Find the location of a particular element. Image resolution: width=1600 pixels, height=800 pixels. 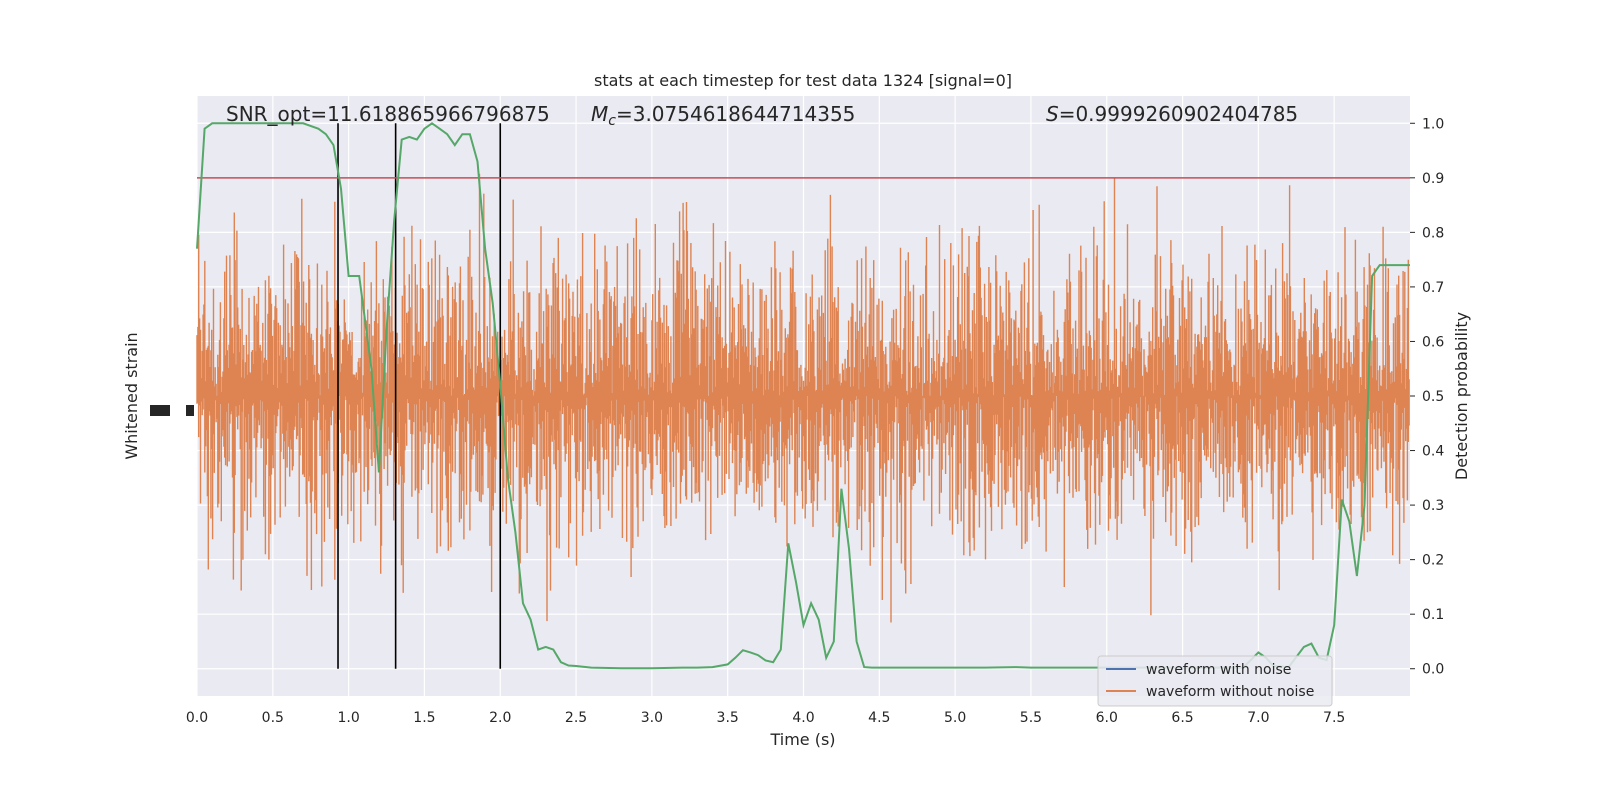

y-tick-label: 0.9 is located at coordinates (1433, 179).